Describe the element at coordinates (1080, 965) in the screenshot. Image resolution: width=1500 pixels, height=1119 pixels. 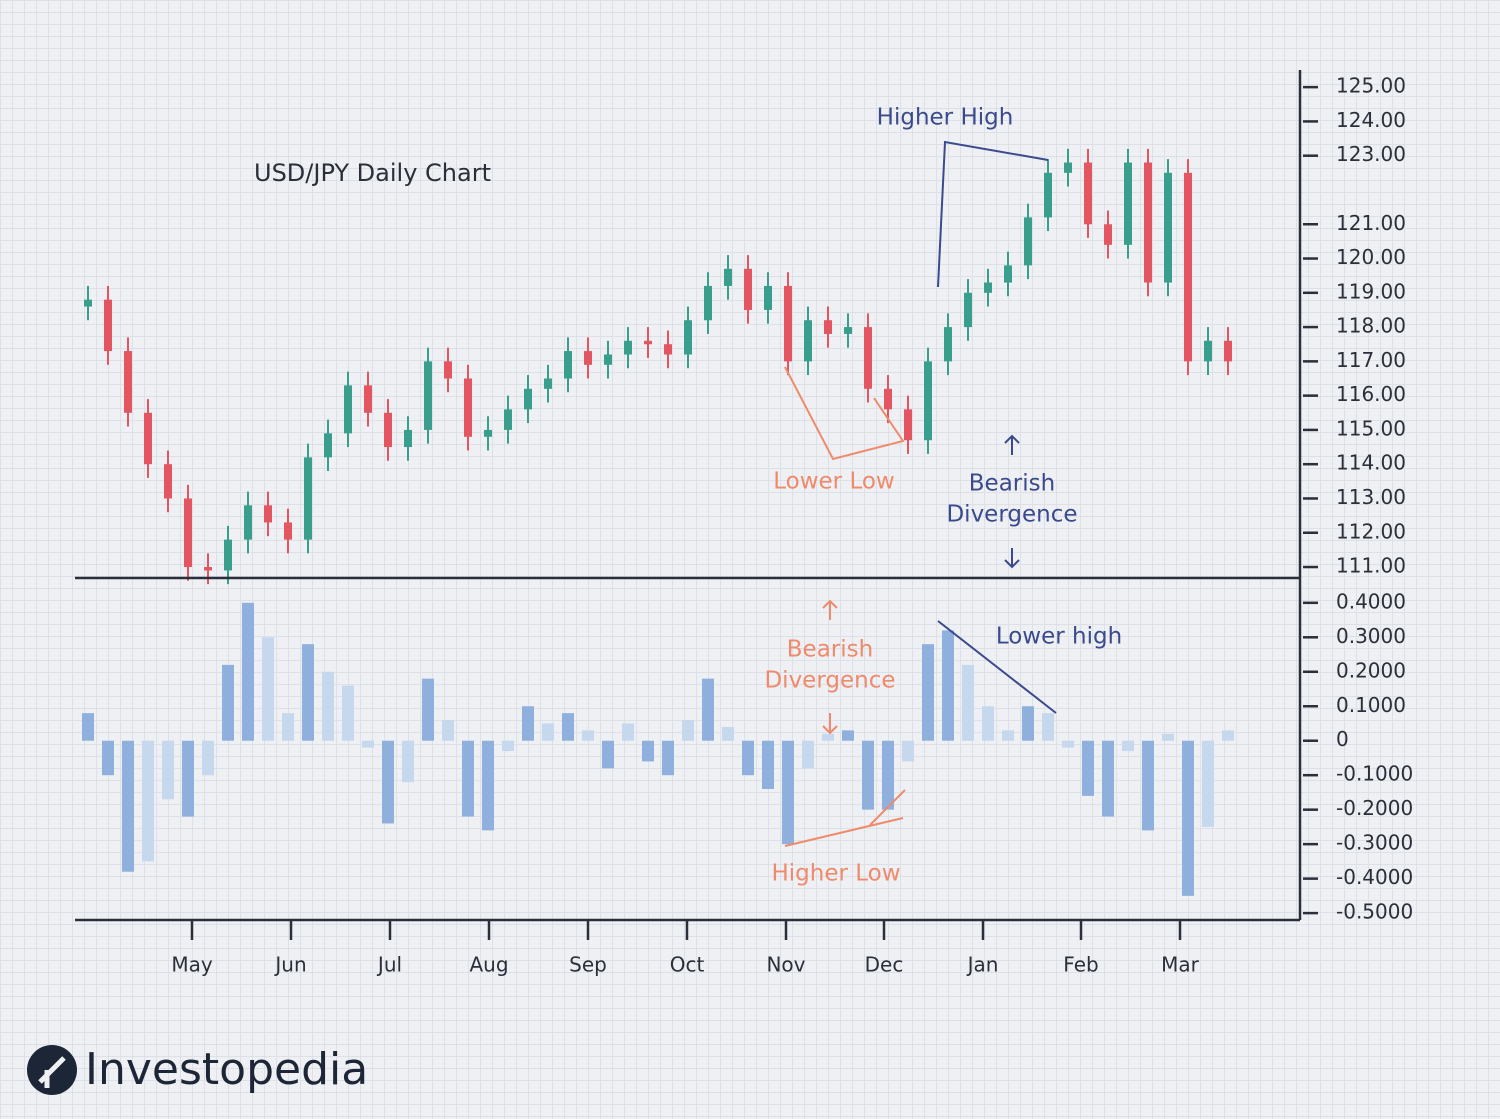
I see `x-tick-label: Feb` at that location.